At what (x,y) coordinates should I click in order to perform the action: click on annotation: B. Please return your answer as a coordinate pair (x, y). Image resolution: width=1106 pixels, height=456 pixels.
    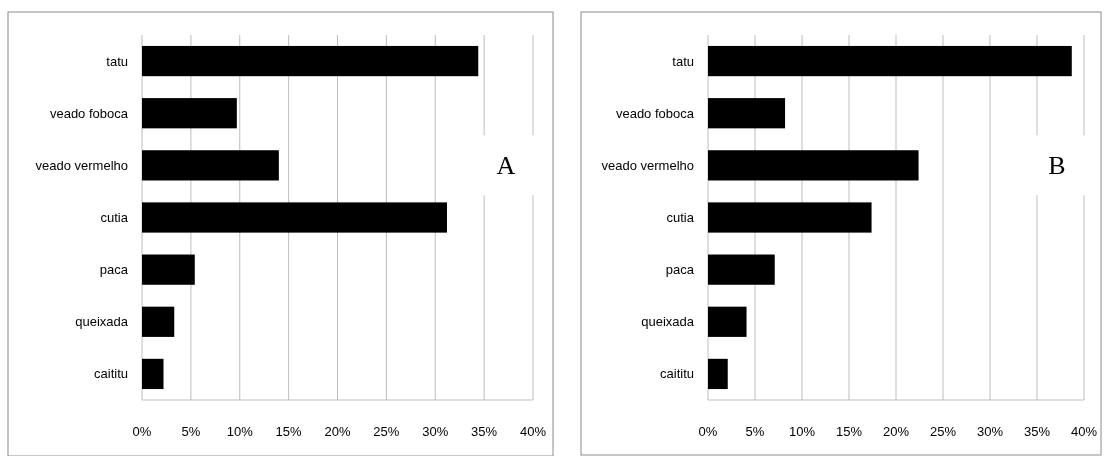
    Looking at the image, I should click on (1057, 166).